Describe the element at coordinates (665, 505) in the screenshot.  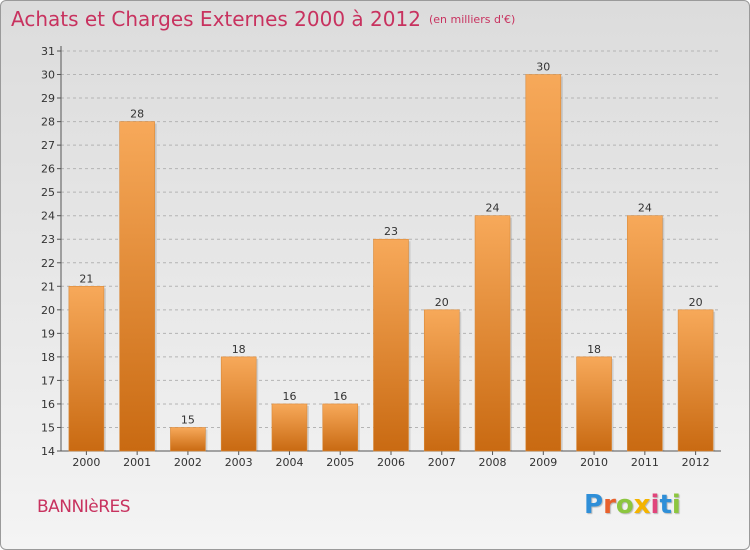
I see `logo-letter: t` at that location.